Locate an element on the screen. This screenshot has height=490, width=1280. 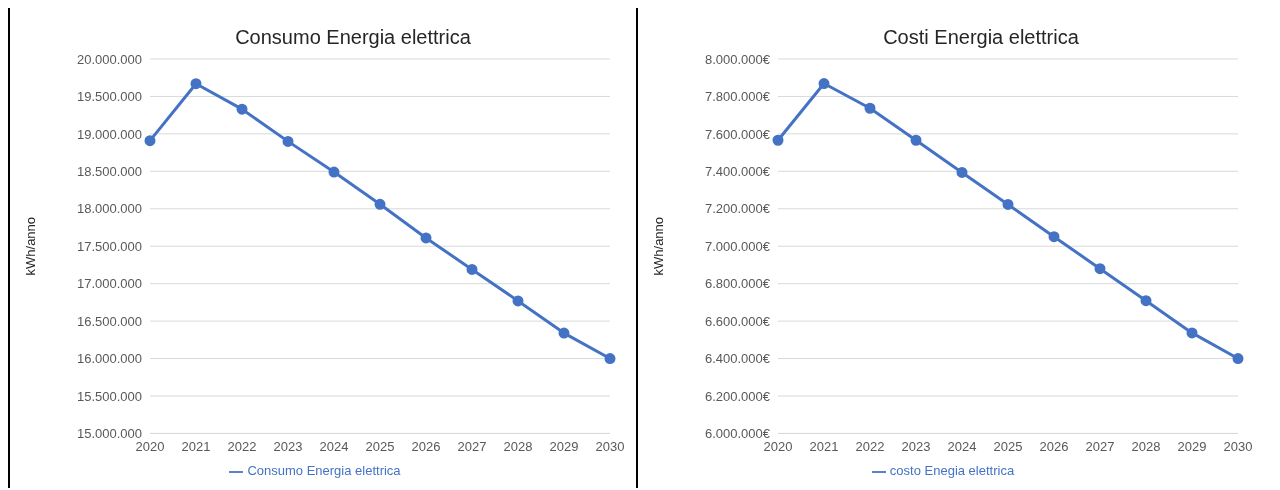
chart-title: Costi Energia elettrica is located at coordinates (981, 37).